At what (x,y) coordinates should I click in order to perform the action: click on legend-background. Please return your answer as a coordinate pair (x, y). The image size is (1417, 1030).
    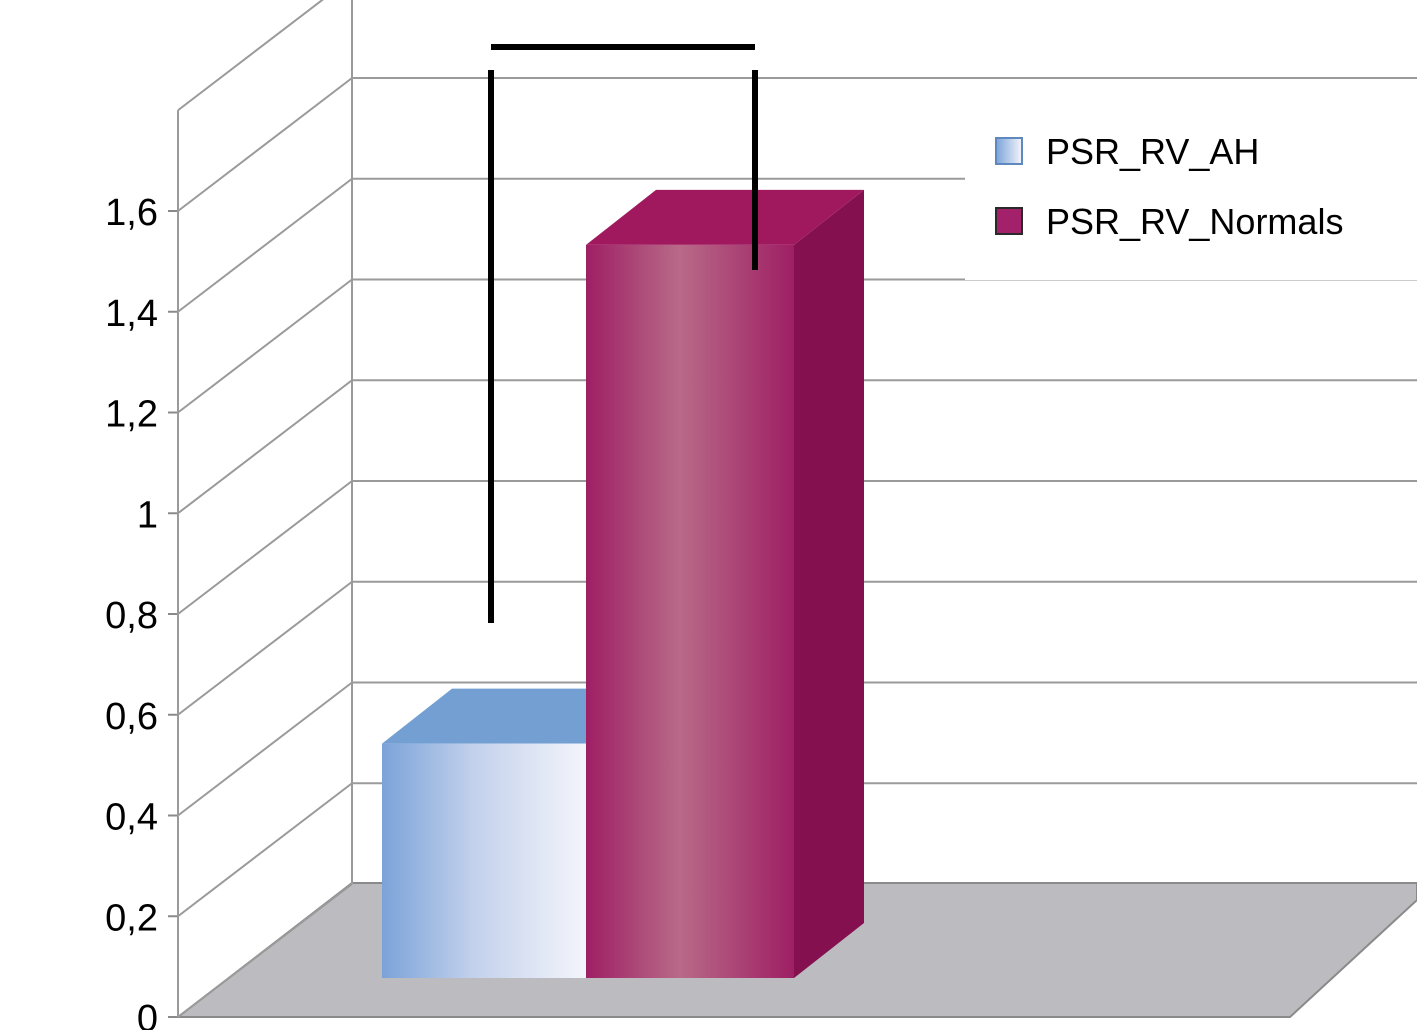
    Looking at the image, I should click on (1191, 200).